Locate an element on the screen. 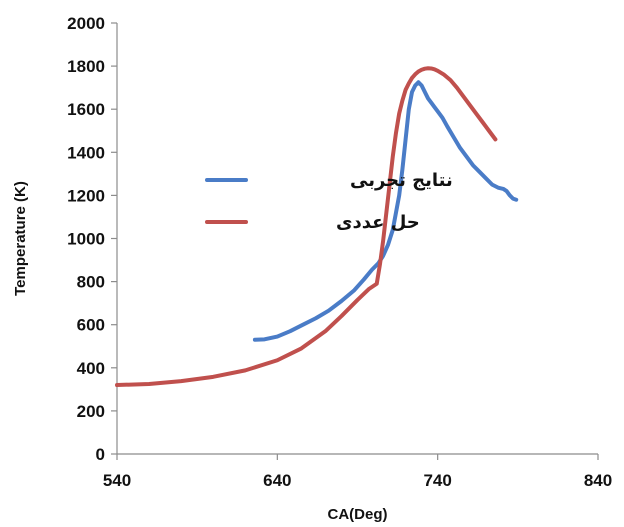 The image size is (624, 527). x-axis-ticks: 540 640 740 840 is located at coordinates (357, 472).